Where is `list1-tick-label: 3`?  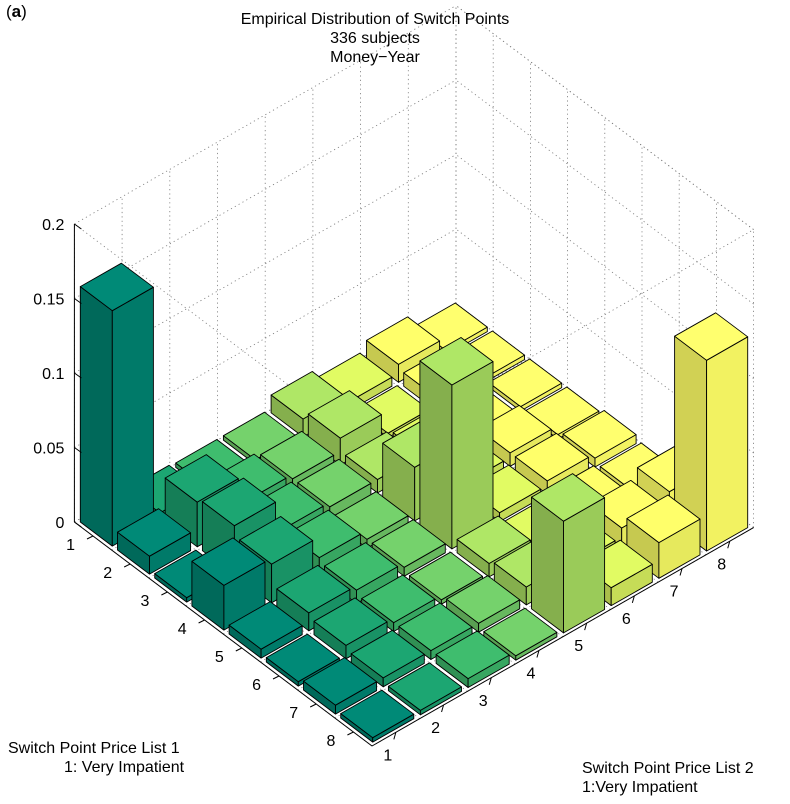 list1-tick-label: 3 is located at coordinates (144, 601).